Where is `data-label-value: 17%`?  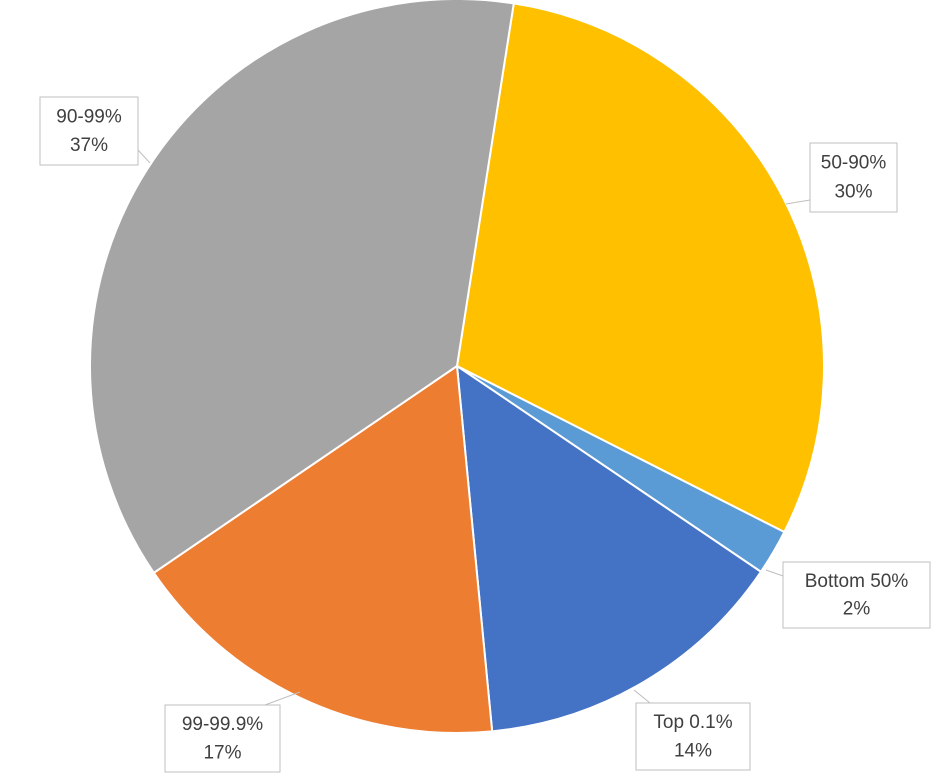 data-label-value: 17% is located at coordinates (222, 752).